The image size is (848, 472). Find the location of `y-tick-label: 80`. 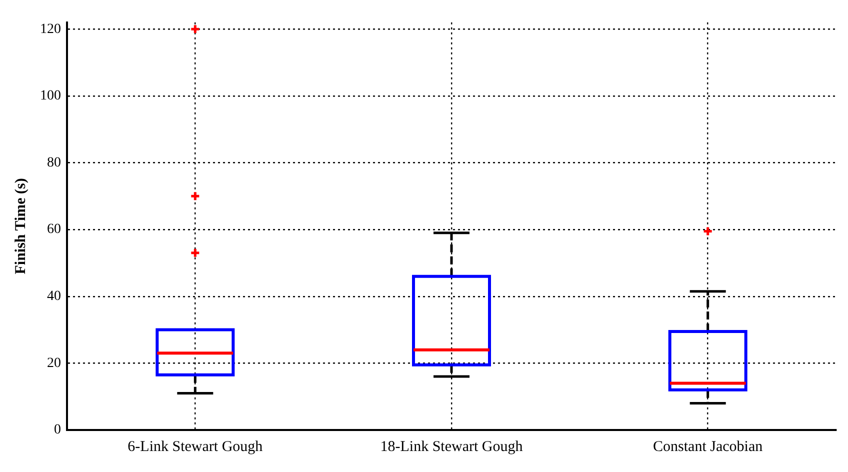

y-tick-label: 80 is located at coordinates (54, 162).